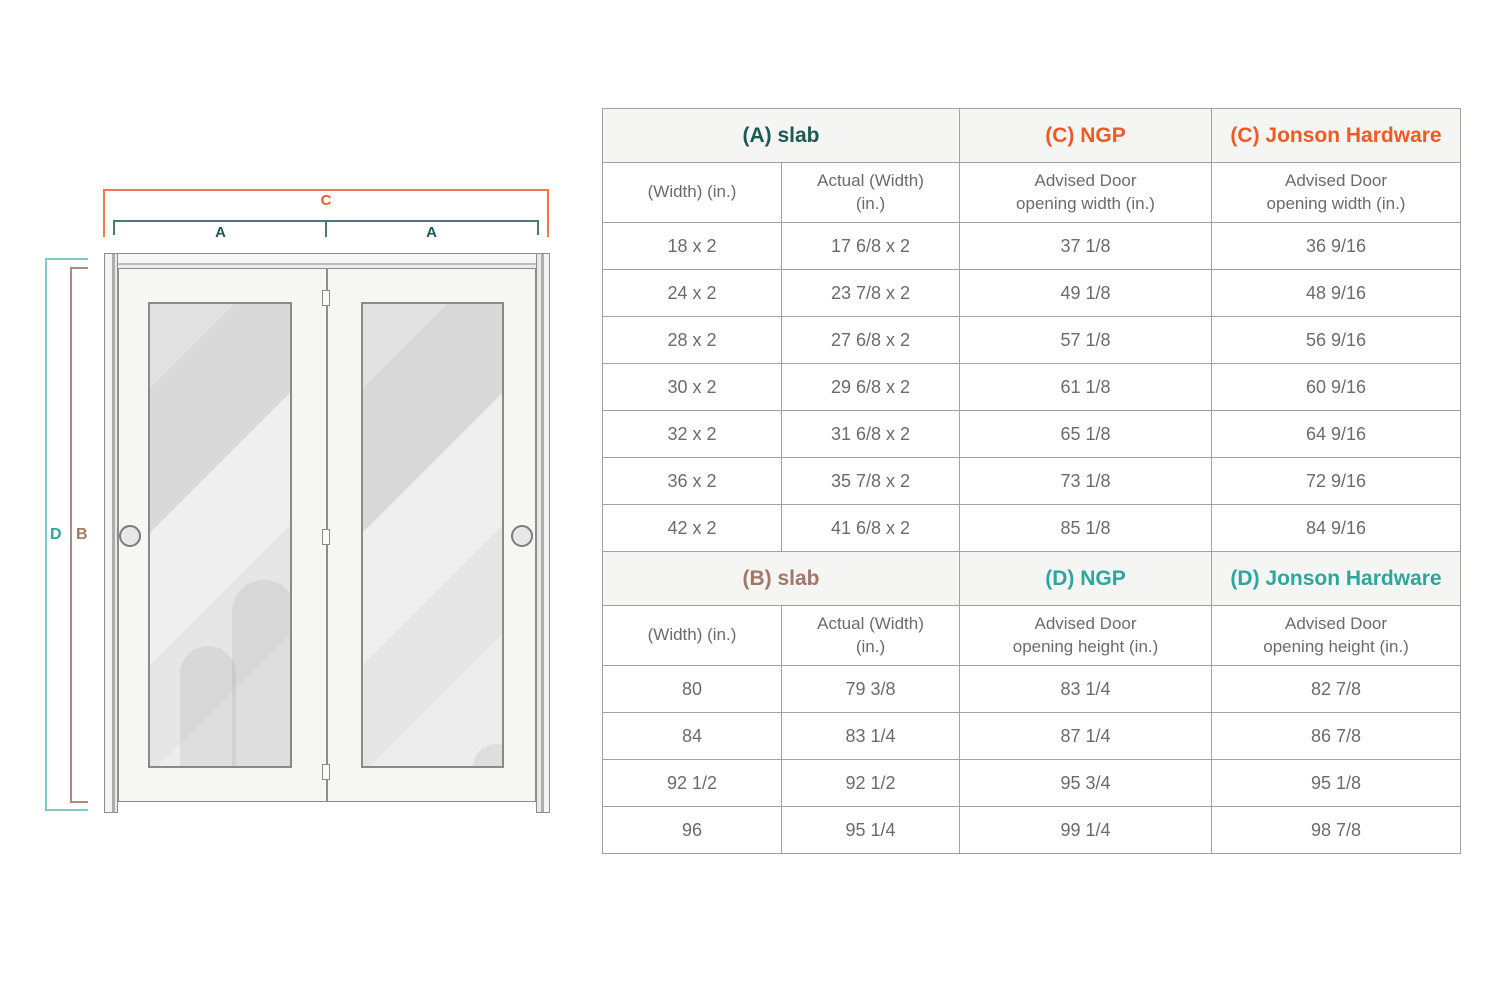 The image size is (1501, 1001). I want to click on table-cell: 86 7/8, so click(1336, 736).